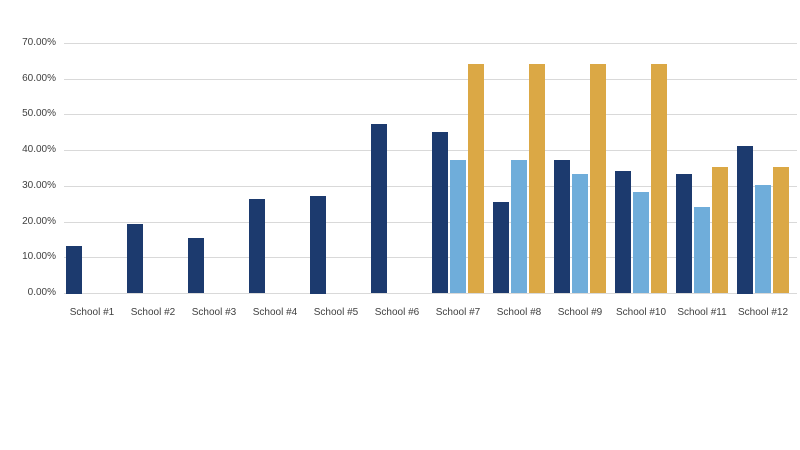 The width and height of the screenshot is (800, 450). What do you see at coordinates (397, 312) in the screenshot?
I see `x-tick-label-school-6: School #6` at bounding box center [397, 312].